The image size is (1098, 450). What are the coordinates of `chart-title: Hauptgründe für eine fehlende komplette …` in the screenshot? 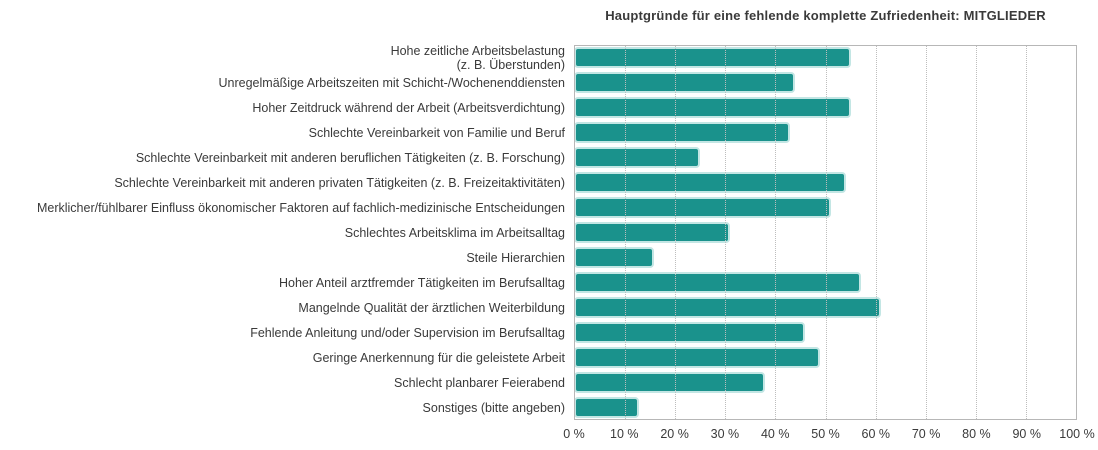 It's located at (825, 15).